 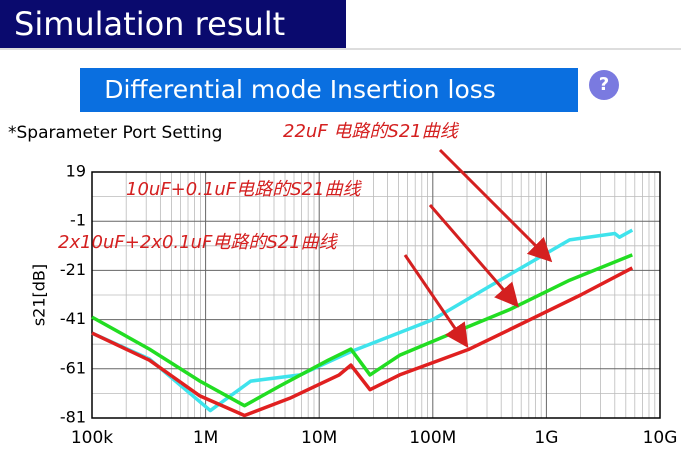 I want to click on header-bar, so click(x=173, y=24).